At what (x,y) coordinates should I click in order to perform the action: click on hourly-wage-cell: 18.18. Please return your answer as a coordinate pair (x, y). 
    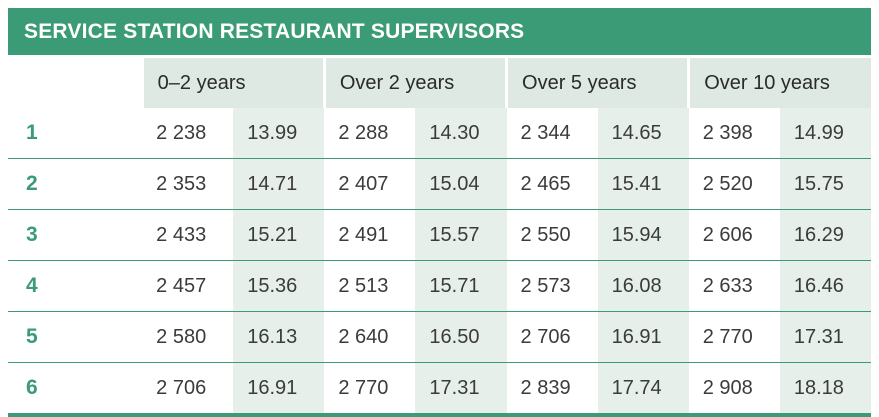
    Looking at the image, I should click on (825, 389).